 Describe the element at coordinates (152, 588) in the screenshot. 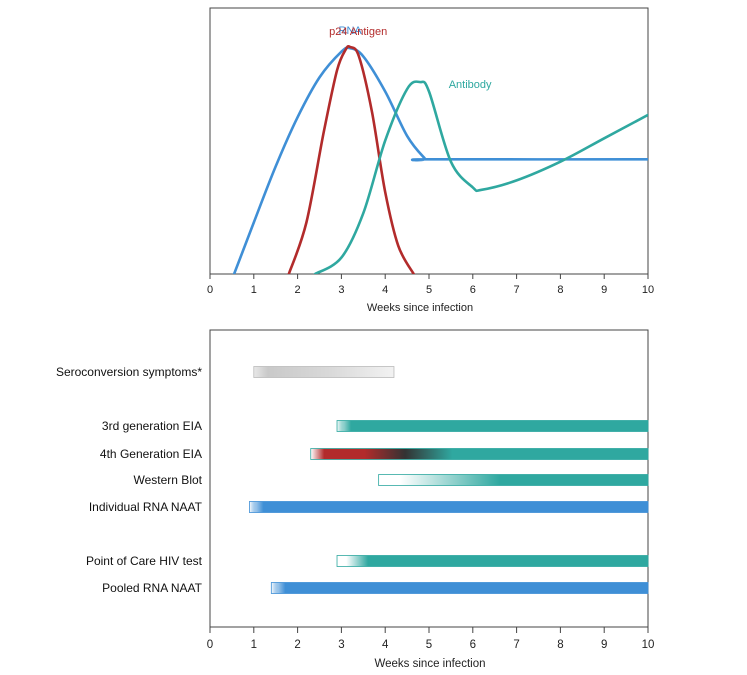

I see `row-label-pooled-rna-naat: Pooled RNA NAAT` at that location.